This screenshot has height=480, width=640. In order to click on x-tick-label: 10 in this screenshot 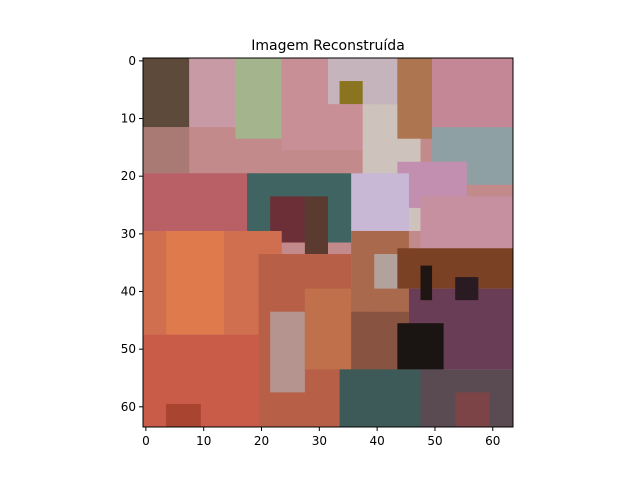, I will do `click(203, 441)`.